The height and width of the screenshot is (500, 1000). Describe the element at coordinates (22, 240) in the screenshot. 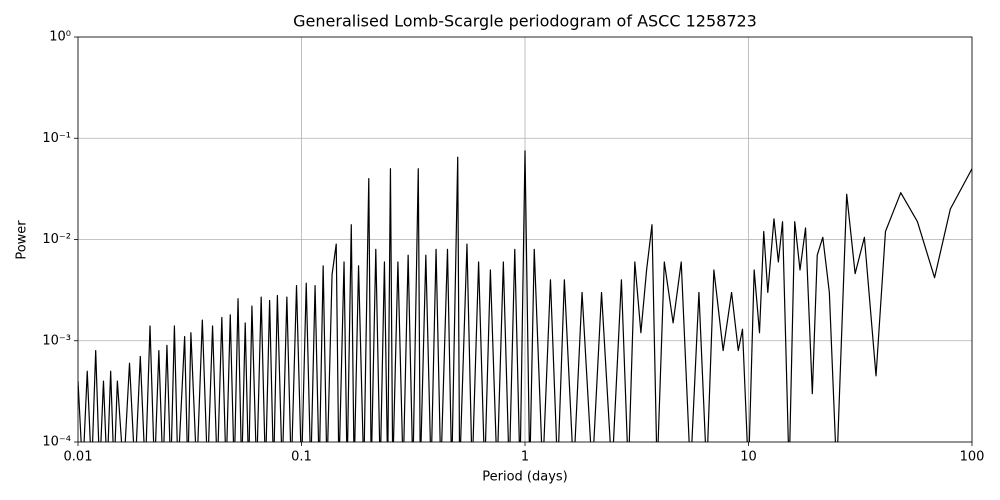

I see `y-axis-label: Power` at that location.